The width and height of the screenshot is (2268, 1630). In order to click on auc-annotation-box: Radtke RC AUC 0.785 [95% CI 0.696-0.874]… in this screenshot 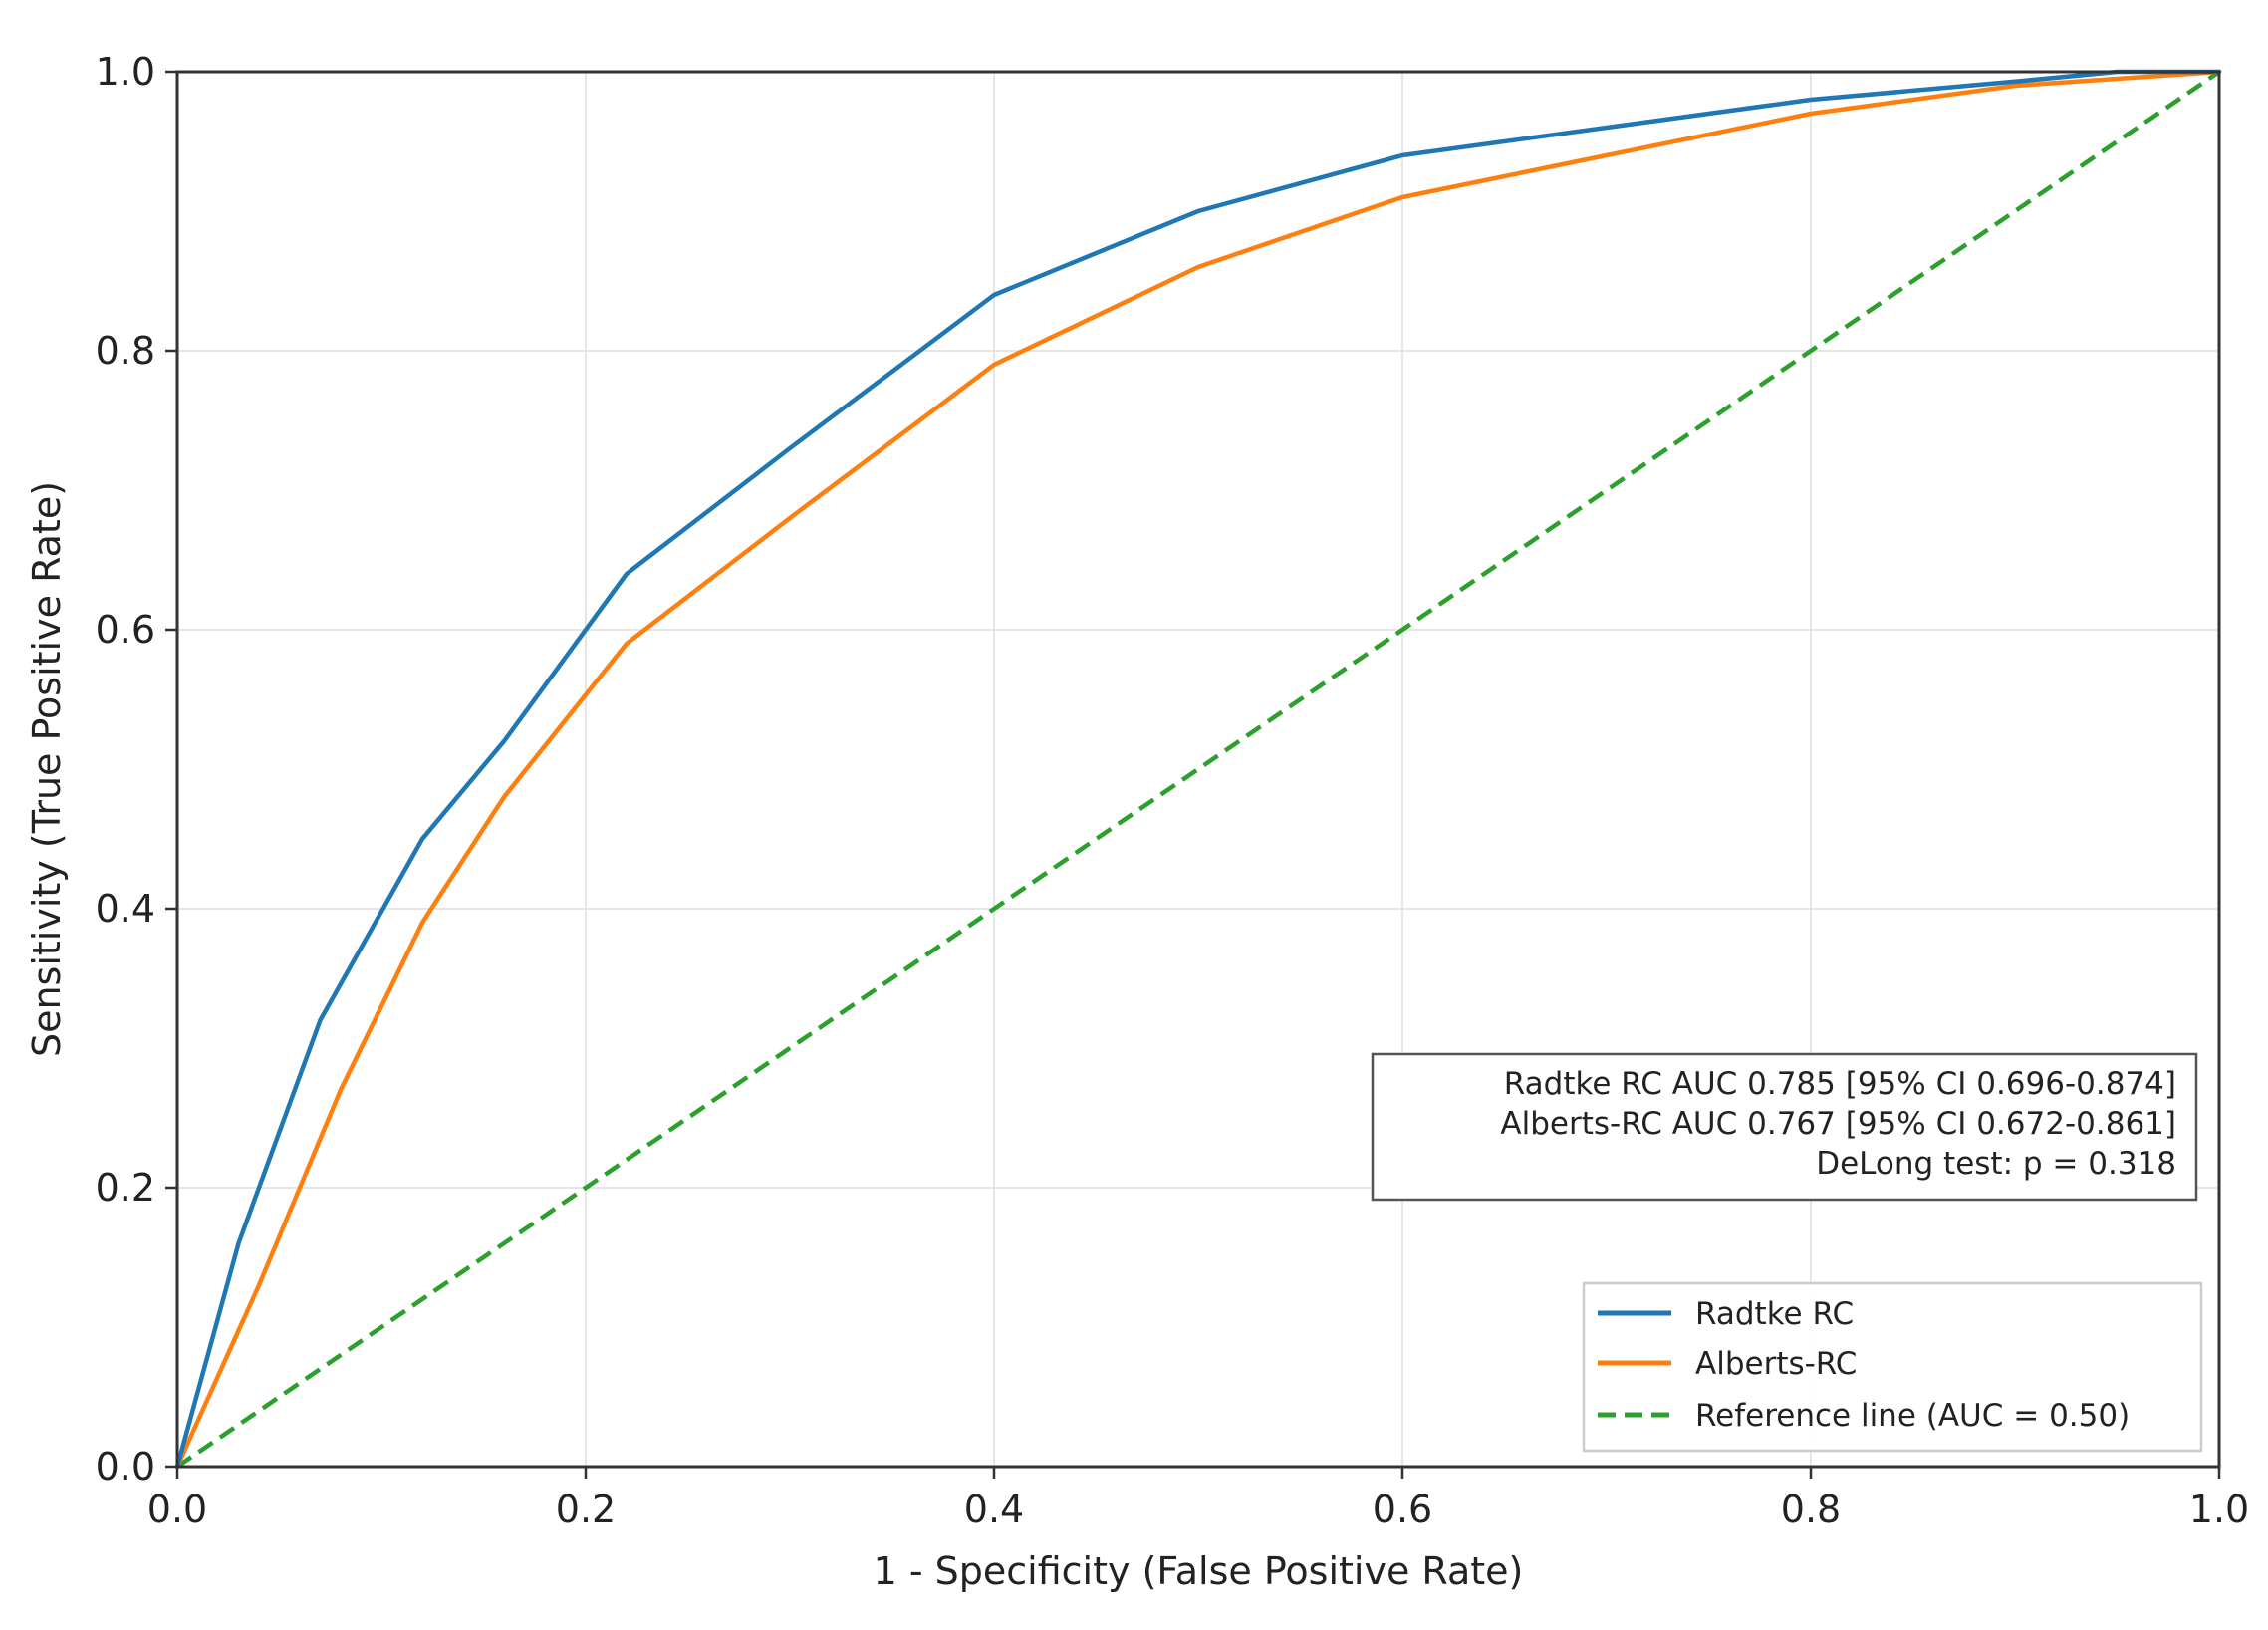, I will do `click(1784, 1127)`.